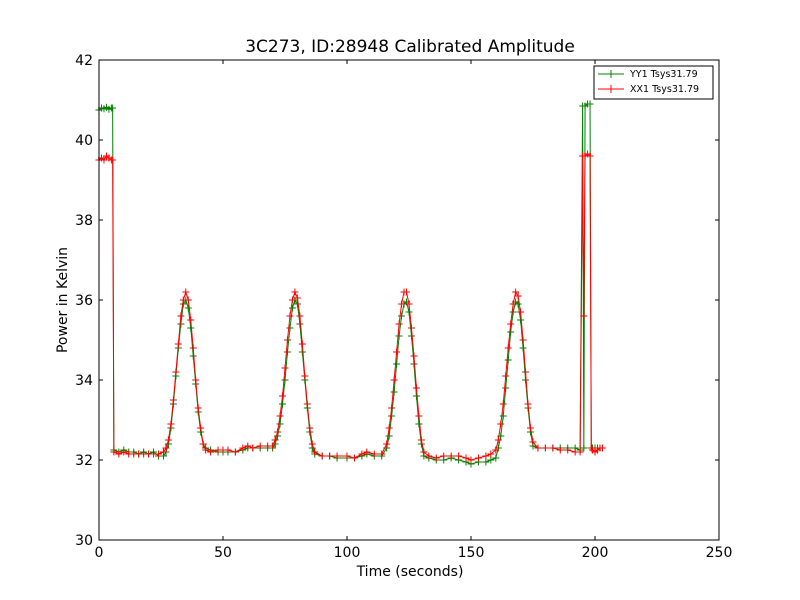 The image size is (800, 600). What do you see at coordinates (84, 221) in the screenshot?
I see `y-tick-label: 38` at bounding box center [84, 221].